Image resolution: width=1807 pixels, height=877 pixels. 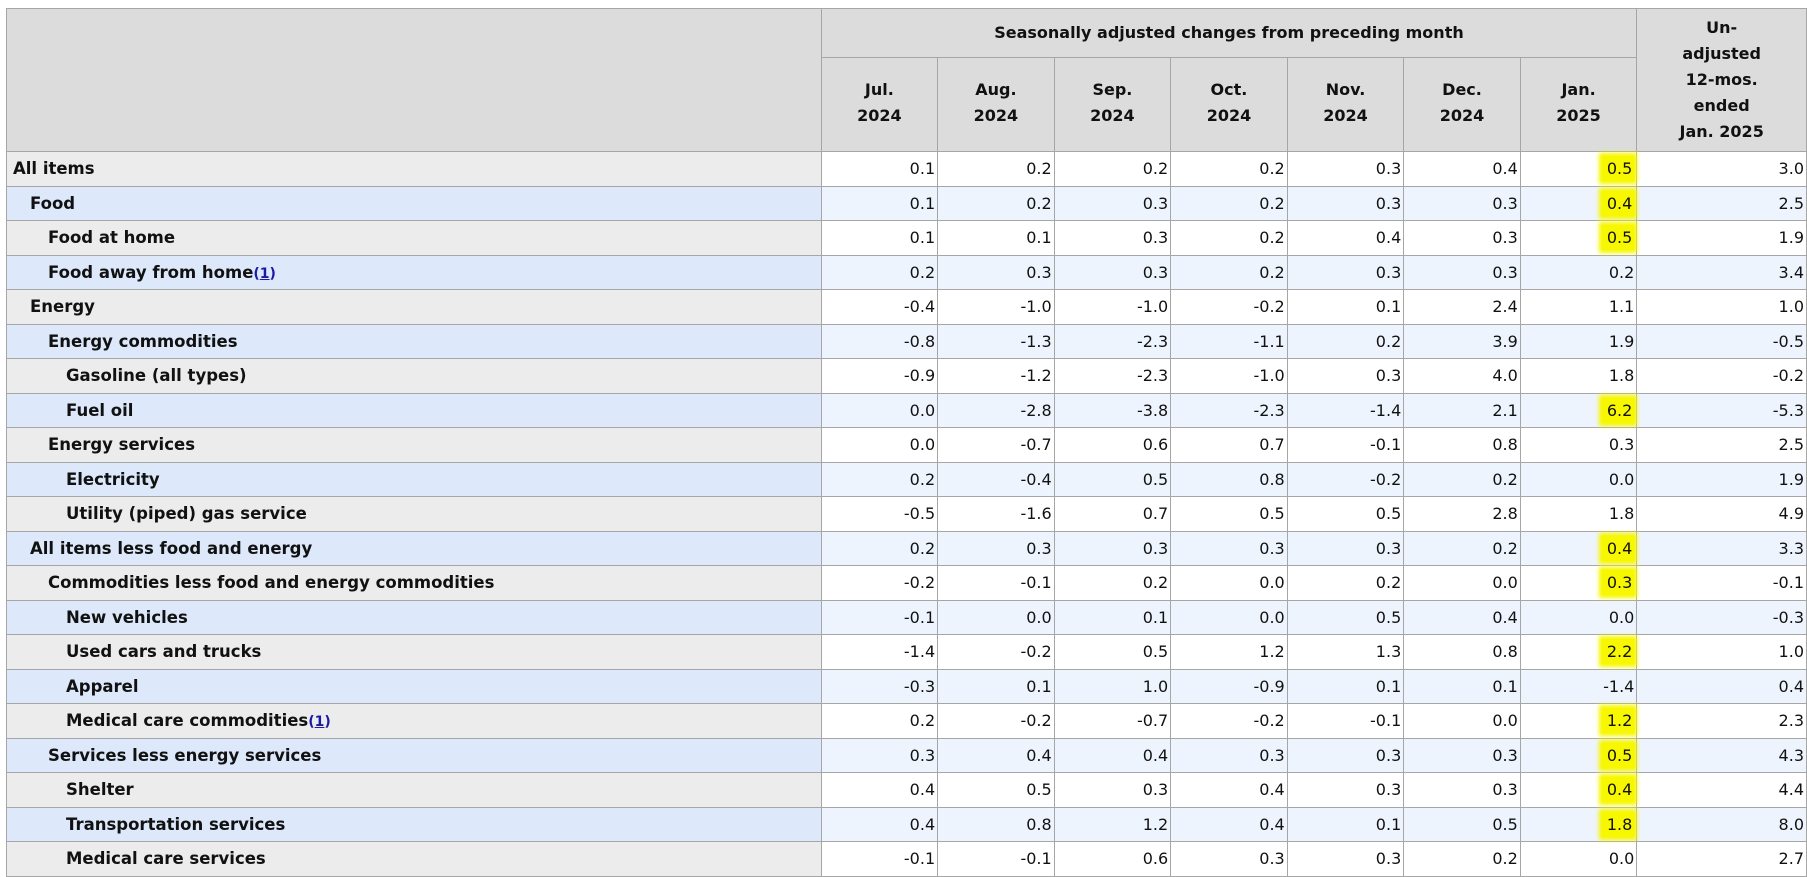 I want to click on row-label: Transportation services, so click(x=414, y=824).